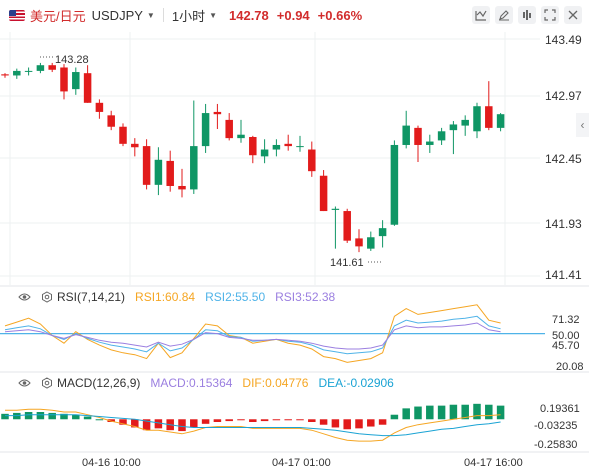 This screenshot has width=589, height=474. What do you see at coordinates (563, 224) in the screenshot?
I see `price-tick-label: 141.93` at bounding box center [563, 224].